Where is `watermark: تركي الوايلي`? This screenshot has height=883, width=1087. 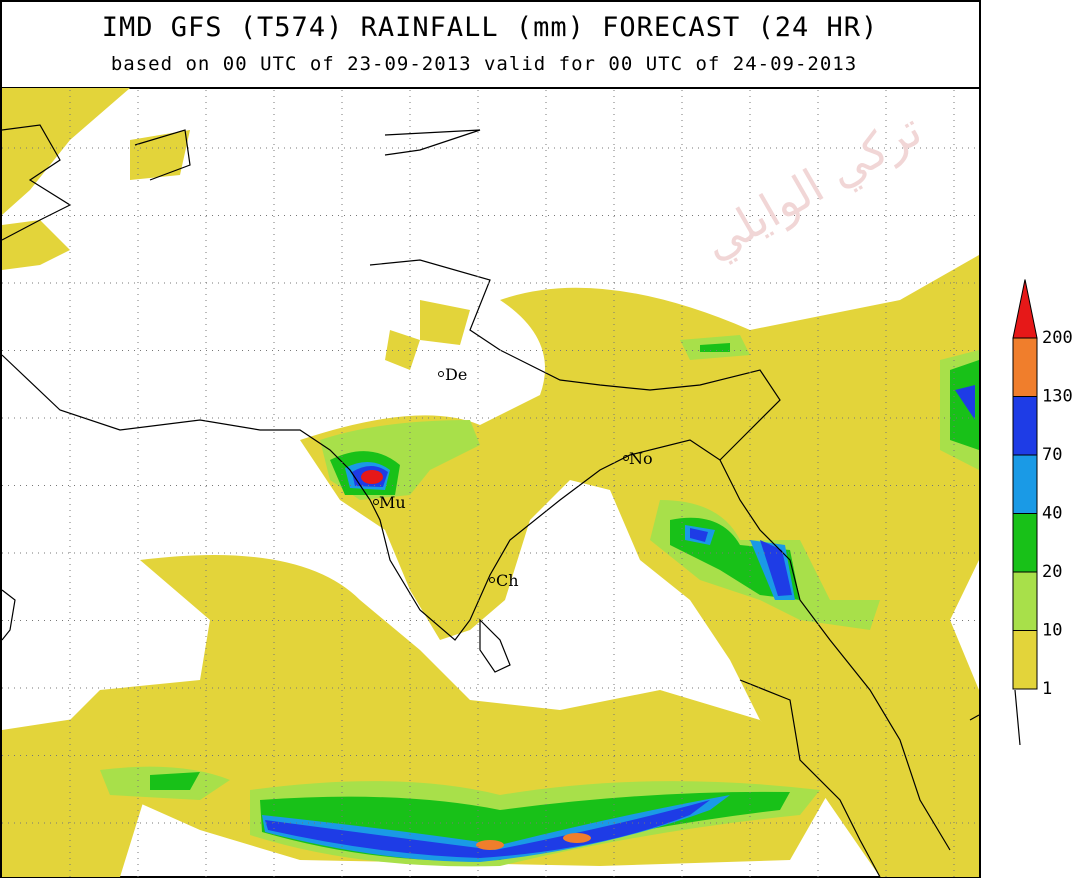 watermark: تركي الوايلي is located at coordinates (812, 186).